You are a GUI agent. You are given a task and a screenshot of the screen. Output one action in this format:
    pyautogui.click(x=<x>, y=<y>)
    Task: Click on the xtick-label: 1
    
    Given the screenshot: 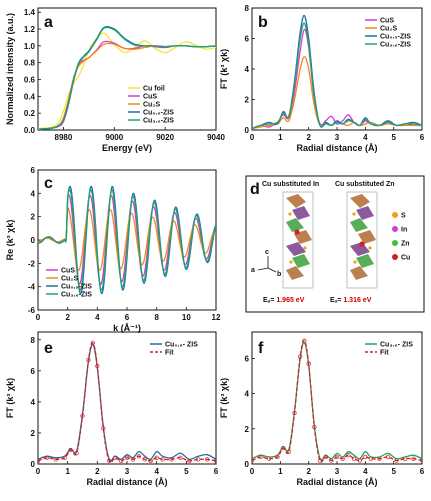 What is the action you would take?
    pyautogui.click(x=280, y=137)
    